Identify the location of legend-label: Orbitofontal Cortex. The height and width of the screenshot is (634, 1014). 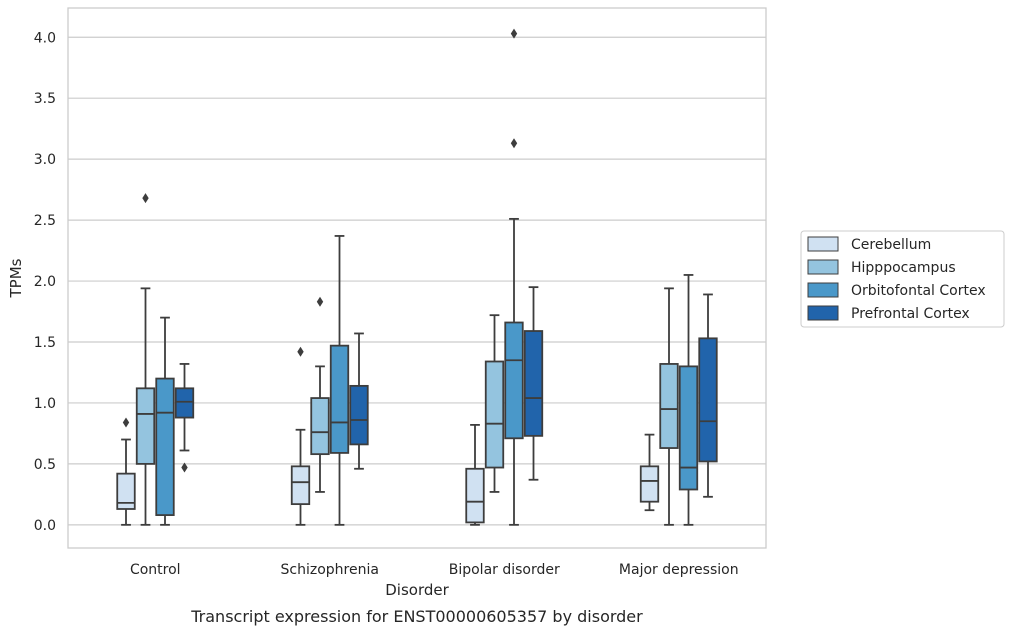
(918, 291).